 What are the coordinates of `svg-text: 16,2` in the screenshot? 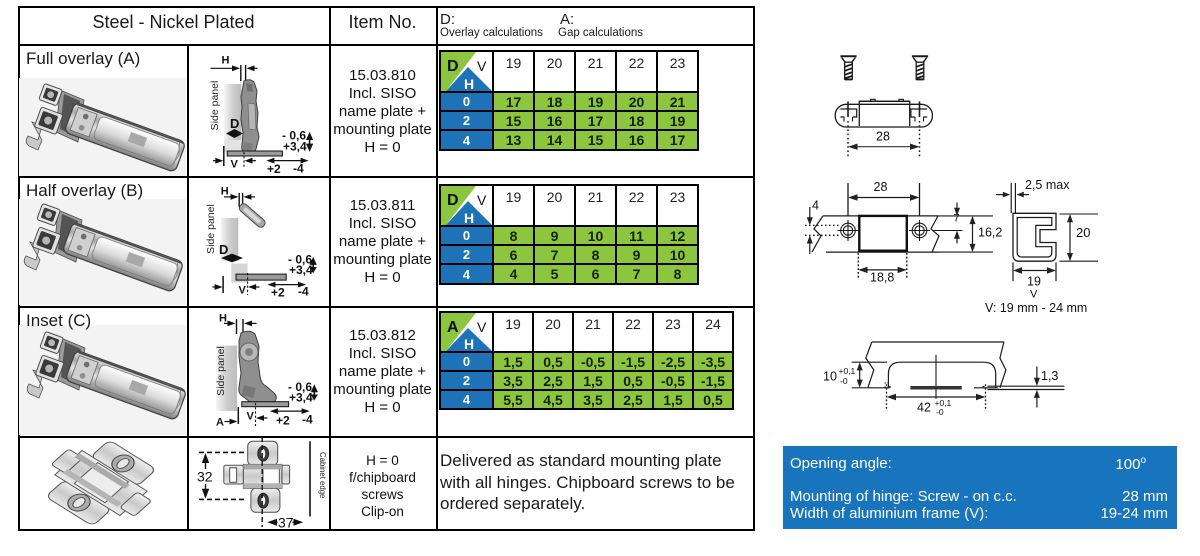 It's located at (990, 233).